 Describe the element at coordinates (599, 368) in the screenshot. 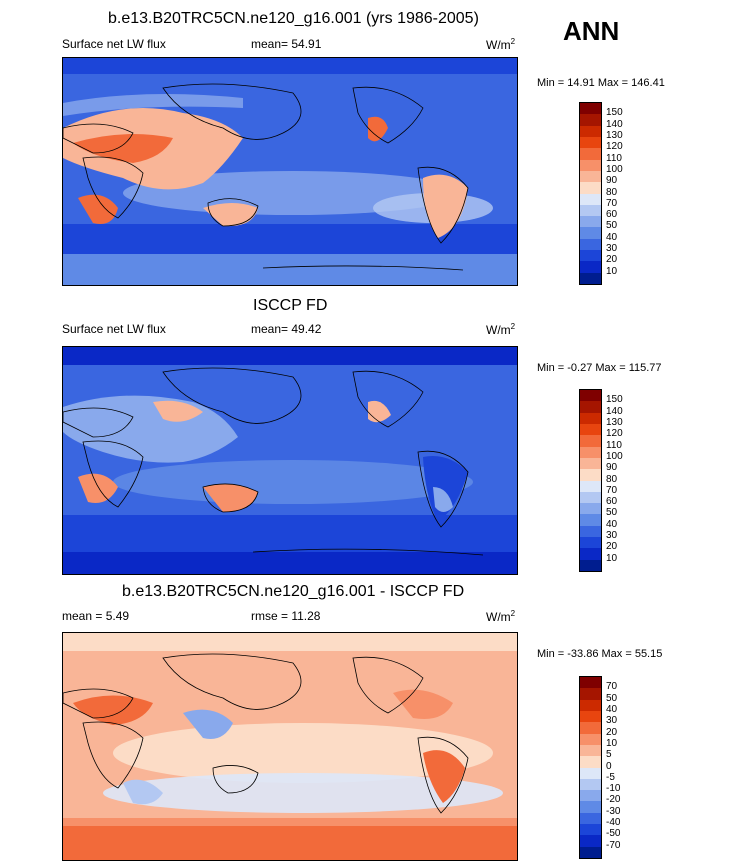

I see `panel2-minmax: Min = -0.27 Max = 115.77` at that location.